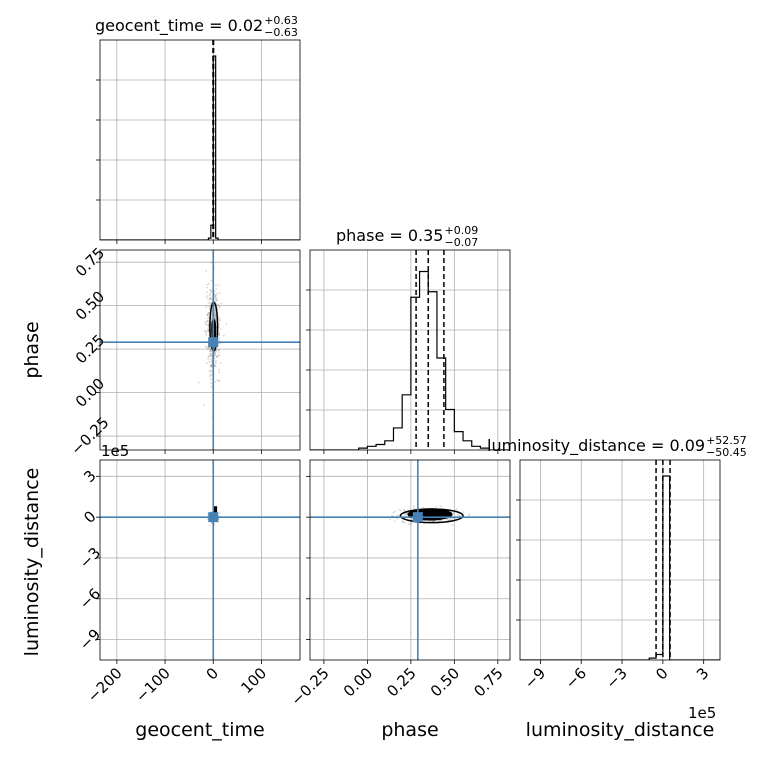 This screenshot has width=760, height=764. I want to click on x-offset-label: 1e5, so click(702, 713).